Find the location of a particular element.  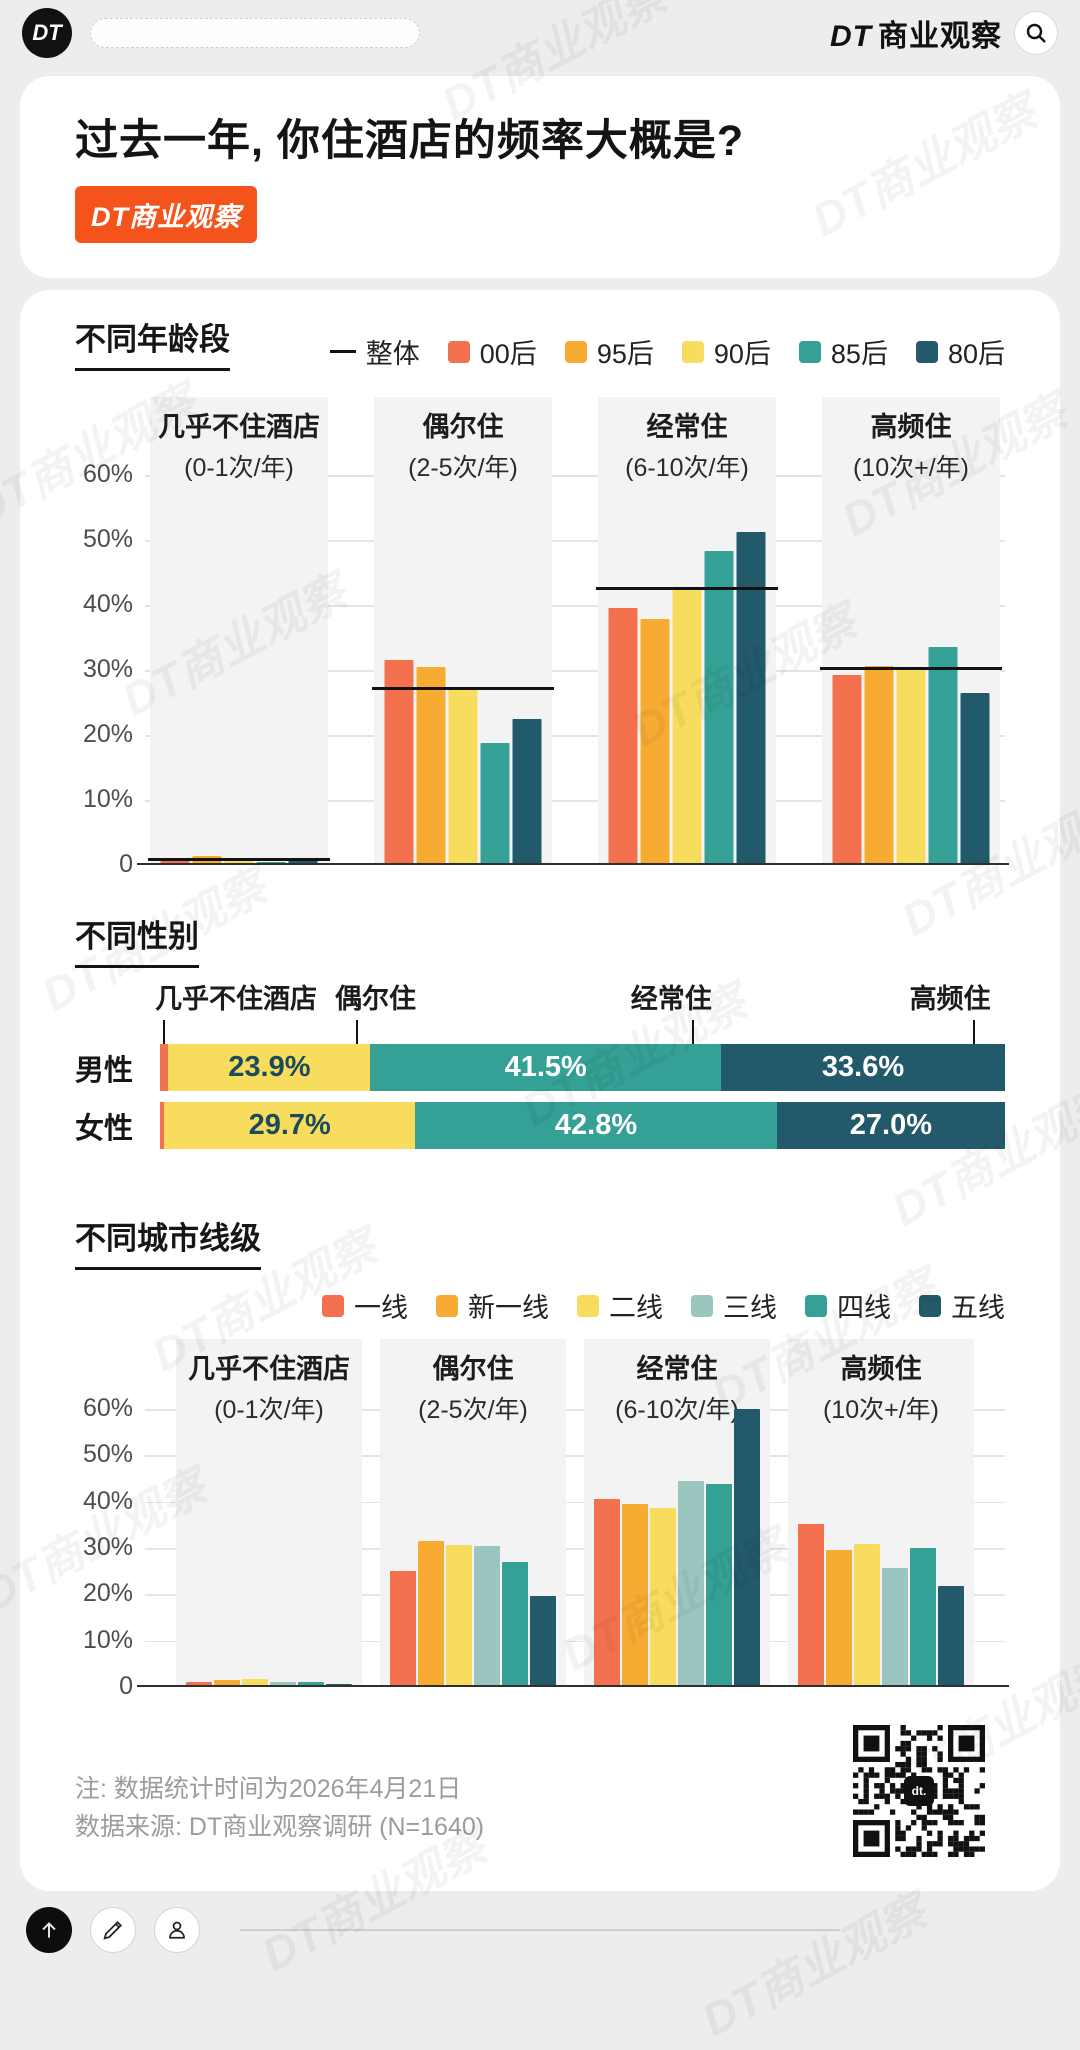

watermark: DT商业观察 is located at coordinates (813, 1962).